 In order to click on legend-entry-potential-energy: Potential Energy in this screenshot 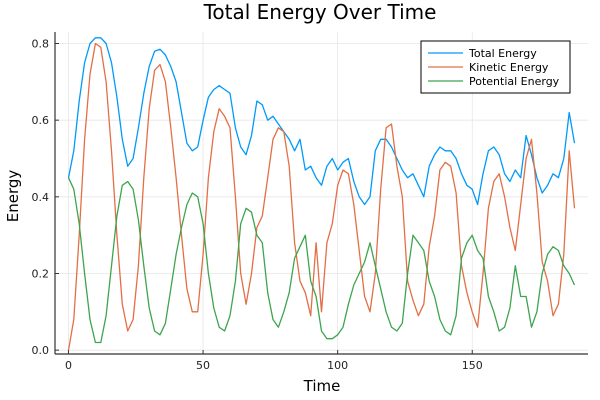, I will do `click(494, 81)`.